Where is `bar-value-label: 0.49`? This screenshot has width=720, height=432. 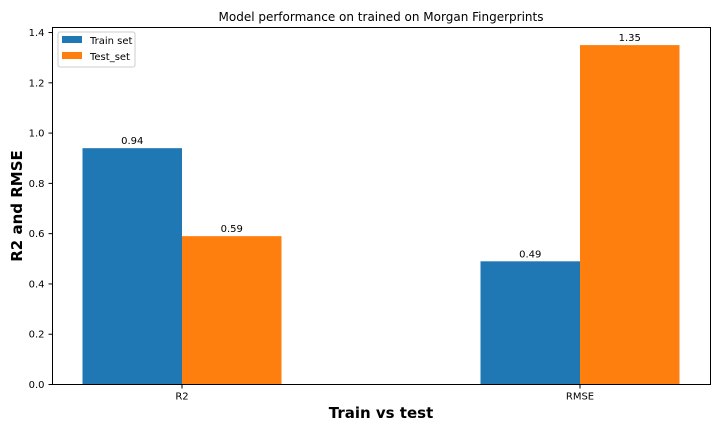 bar-value-label: 0.49 is located at coordinates (530, 254).